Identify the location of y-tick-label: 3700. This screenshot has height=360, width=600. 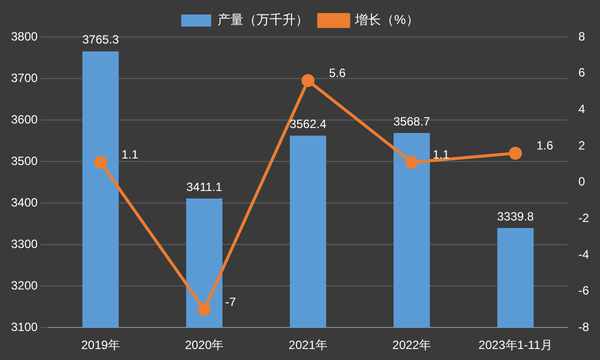
(24, 77).